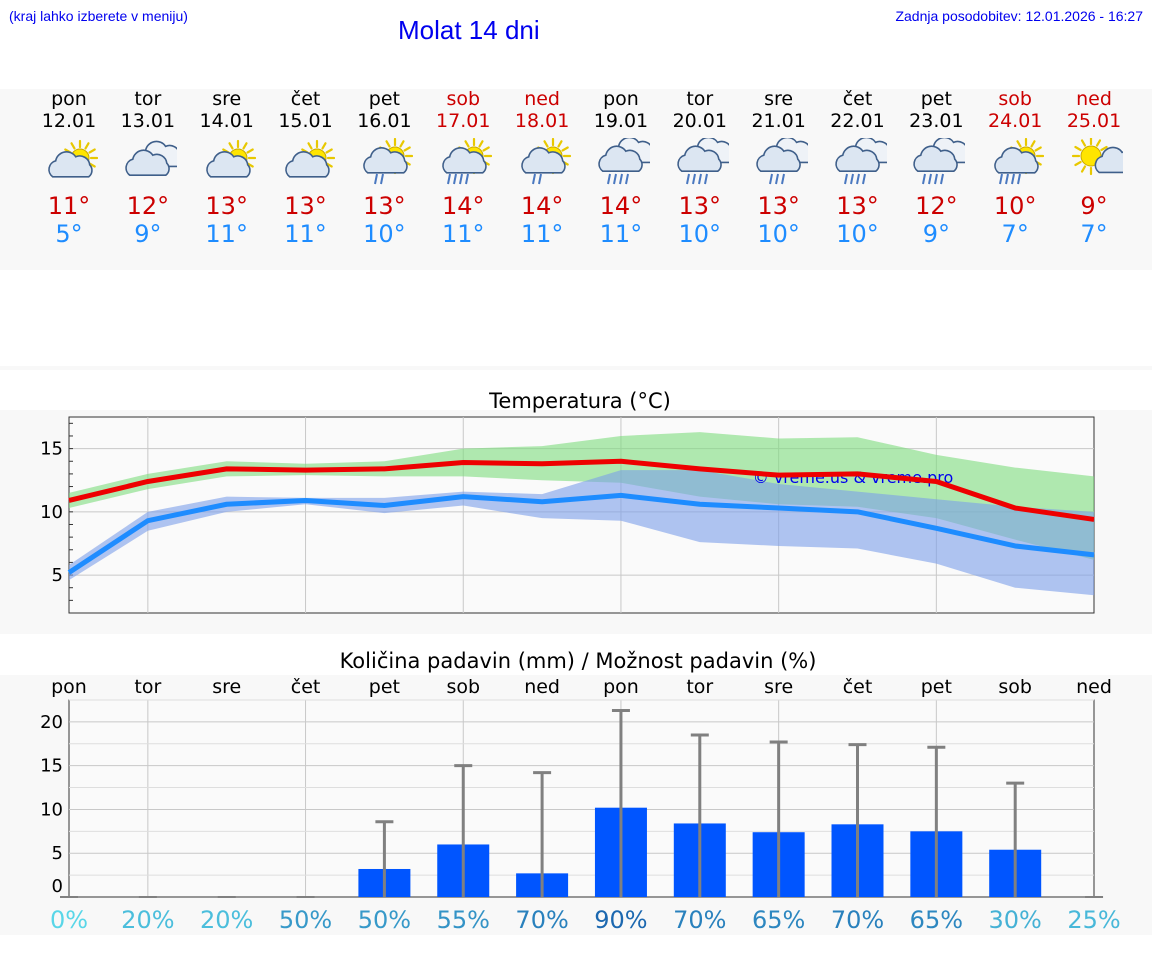  What do you see at coordinates (469, 30) in the screenshot?
I see `page-title: Molat 14 dni` at bounding box center [469, 30].